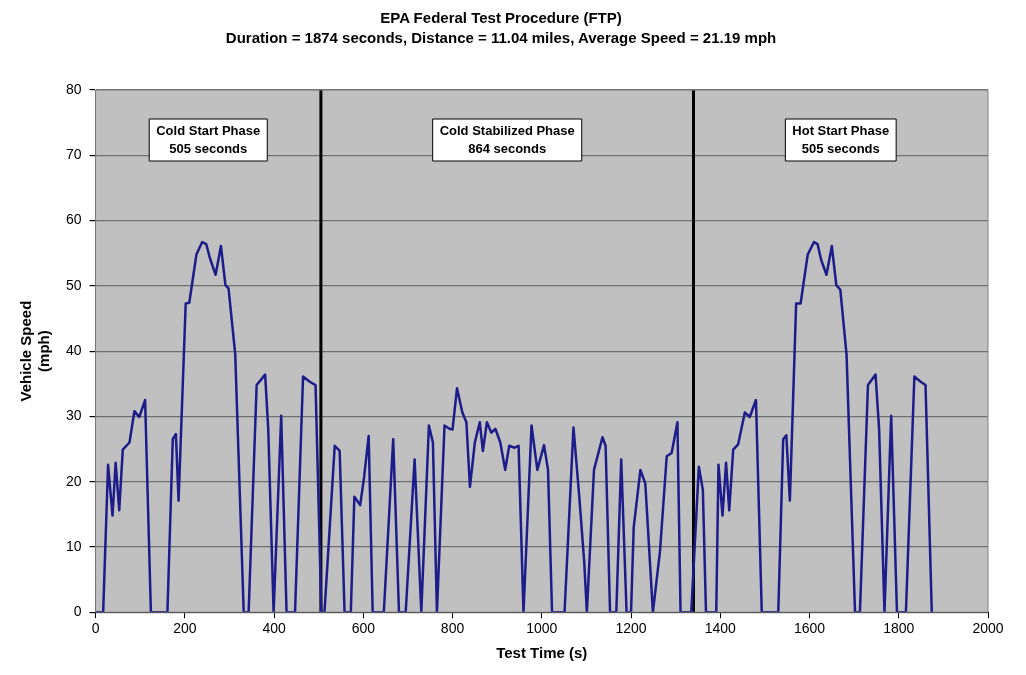 The image size is (1026, 675). I want to click on x-tick-label: 0, so click(95, 628).